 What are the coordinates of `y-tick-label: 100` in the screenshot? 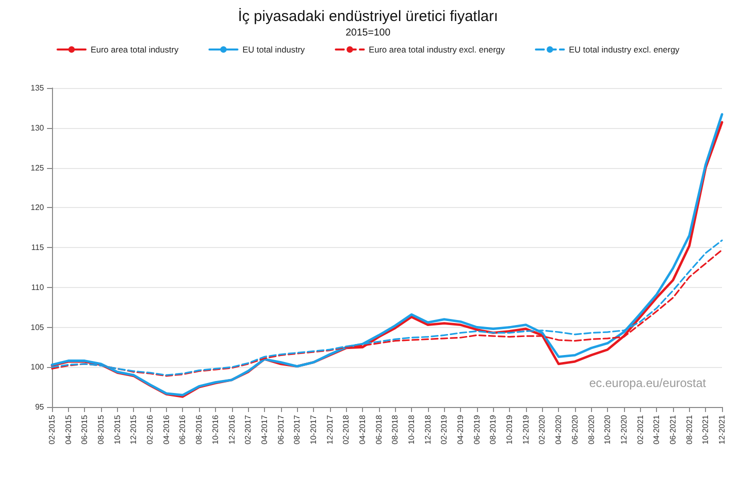 It's located at (37, 367).